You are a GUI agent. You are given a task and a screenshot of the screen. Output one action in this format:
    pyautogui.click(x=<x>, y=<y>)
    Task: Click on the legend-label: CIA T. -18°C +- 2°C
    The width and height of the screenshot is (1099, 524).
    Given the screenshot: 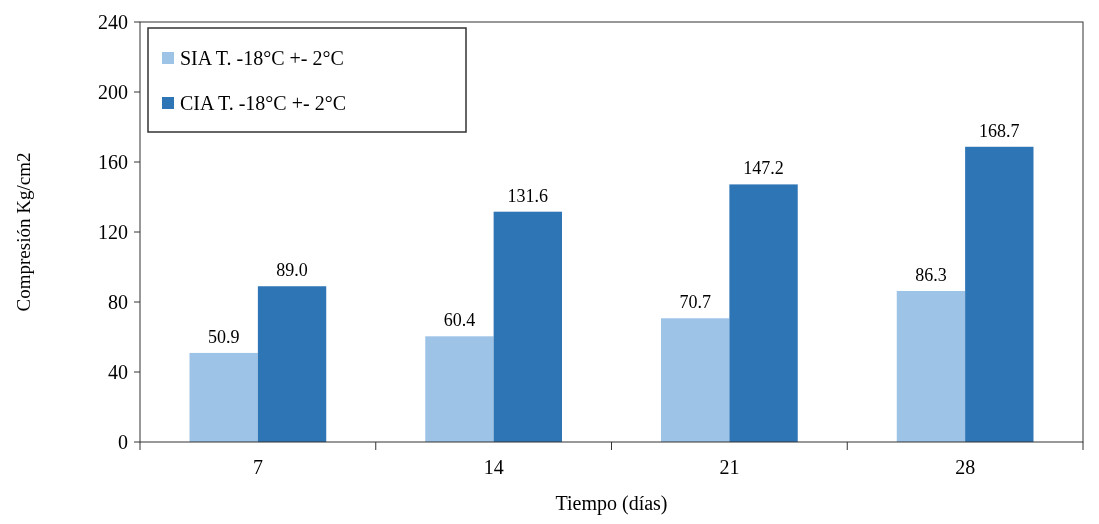 What is the action you would take?
    pyautogui.click(x=263, y=103)
    